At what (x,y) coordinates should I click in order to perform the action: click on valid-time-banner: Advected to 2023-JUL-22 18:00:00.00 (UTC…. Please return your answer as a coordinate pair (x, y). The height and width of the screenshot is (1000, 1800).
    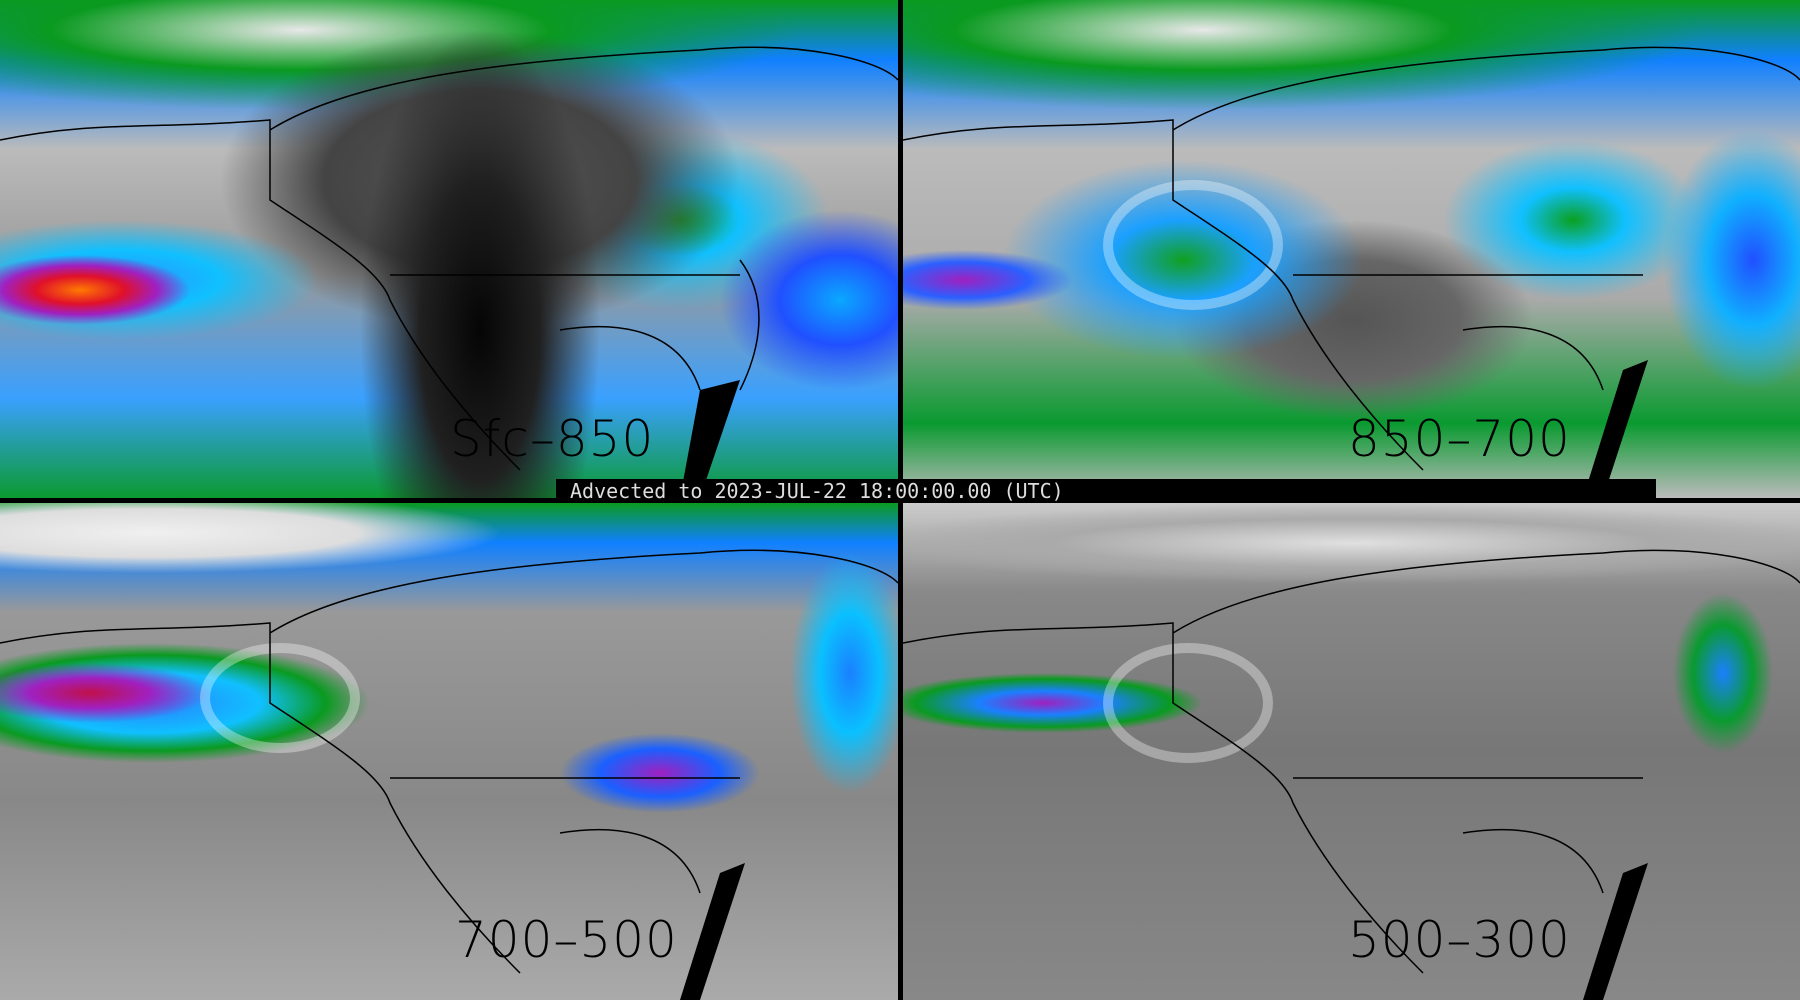
    Looking at the image, I should click on (1106, 491).